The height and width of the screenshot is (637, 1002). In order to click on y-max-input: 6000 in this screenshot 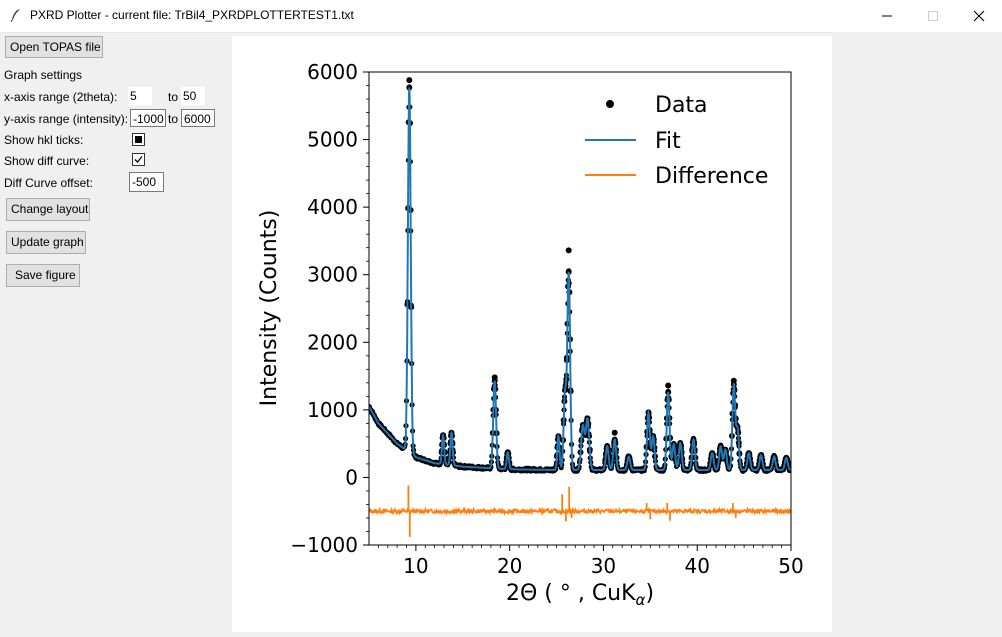, I will do `click(198, 118)`.